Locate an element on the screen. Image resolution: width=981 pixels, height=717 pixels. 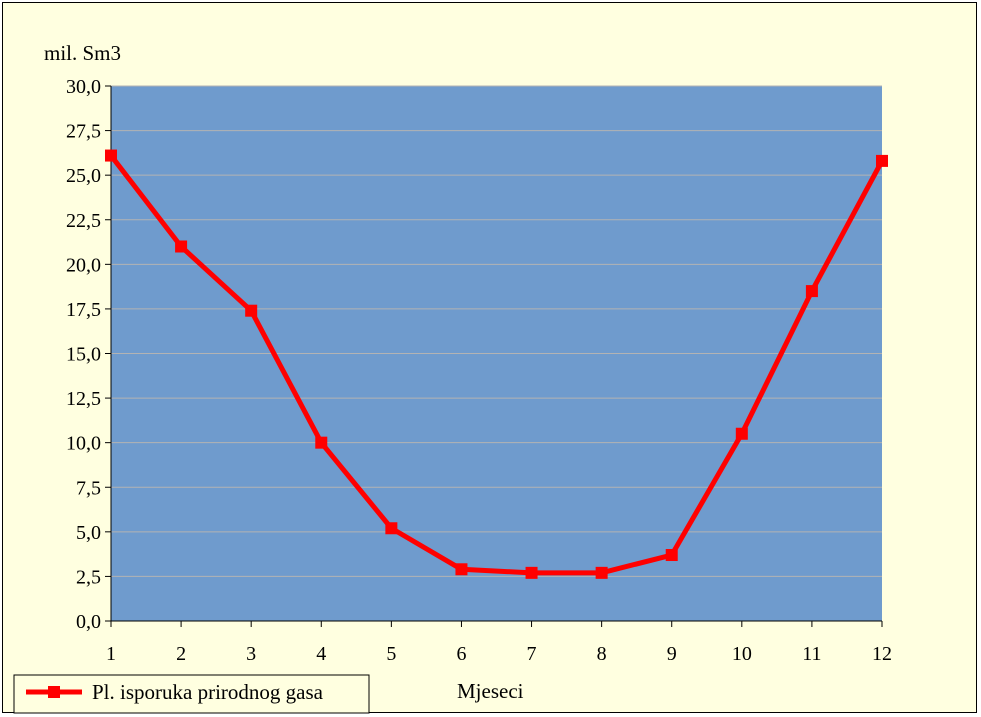
x-axis-label: Mjeseci is located at coordinates (490, 691).